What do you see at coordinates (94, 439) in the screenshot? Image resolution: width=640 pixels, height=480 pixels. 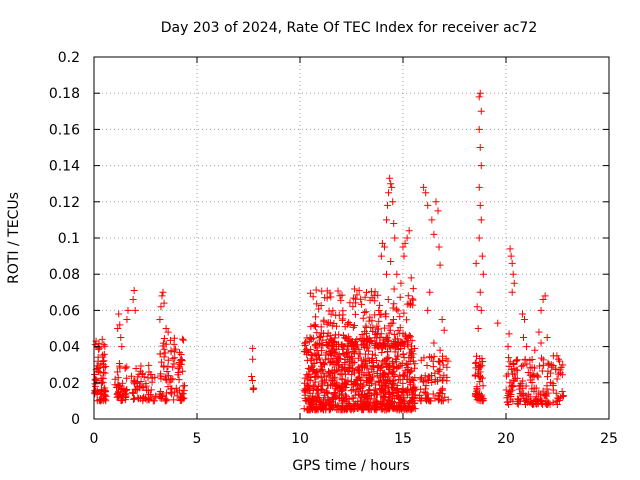 I see `x-tick-label: 0` at bounding box center [94, 439].